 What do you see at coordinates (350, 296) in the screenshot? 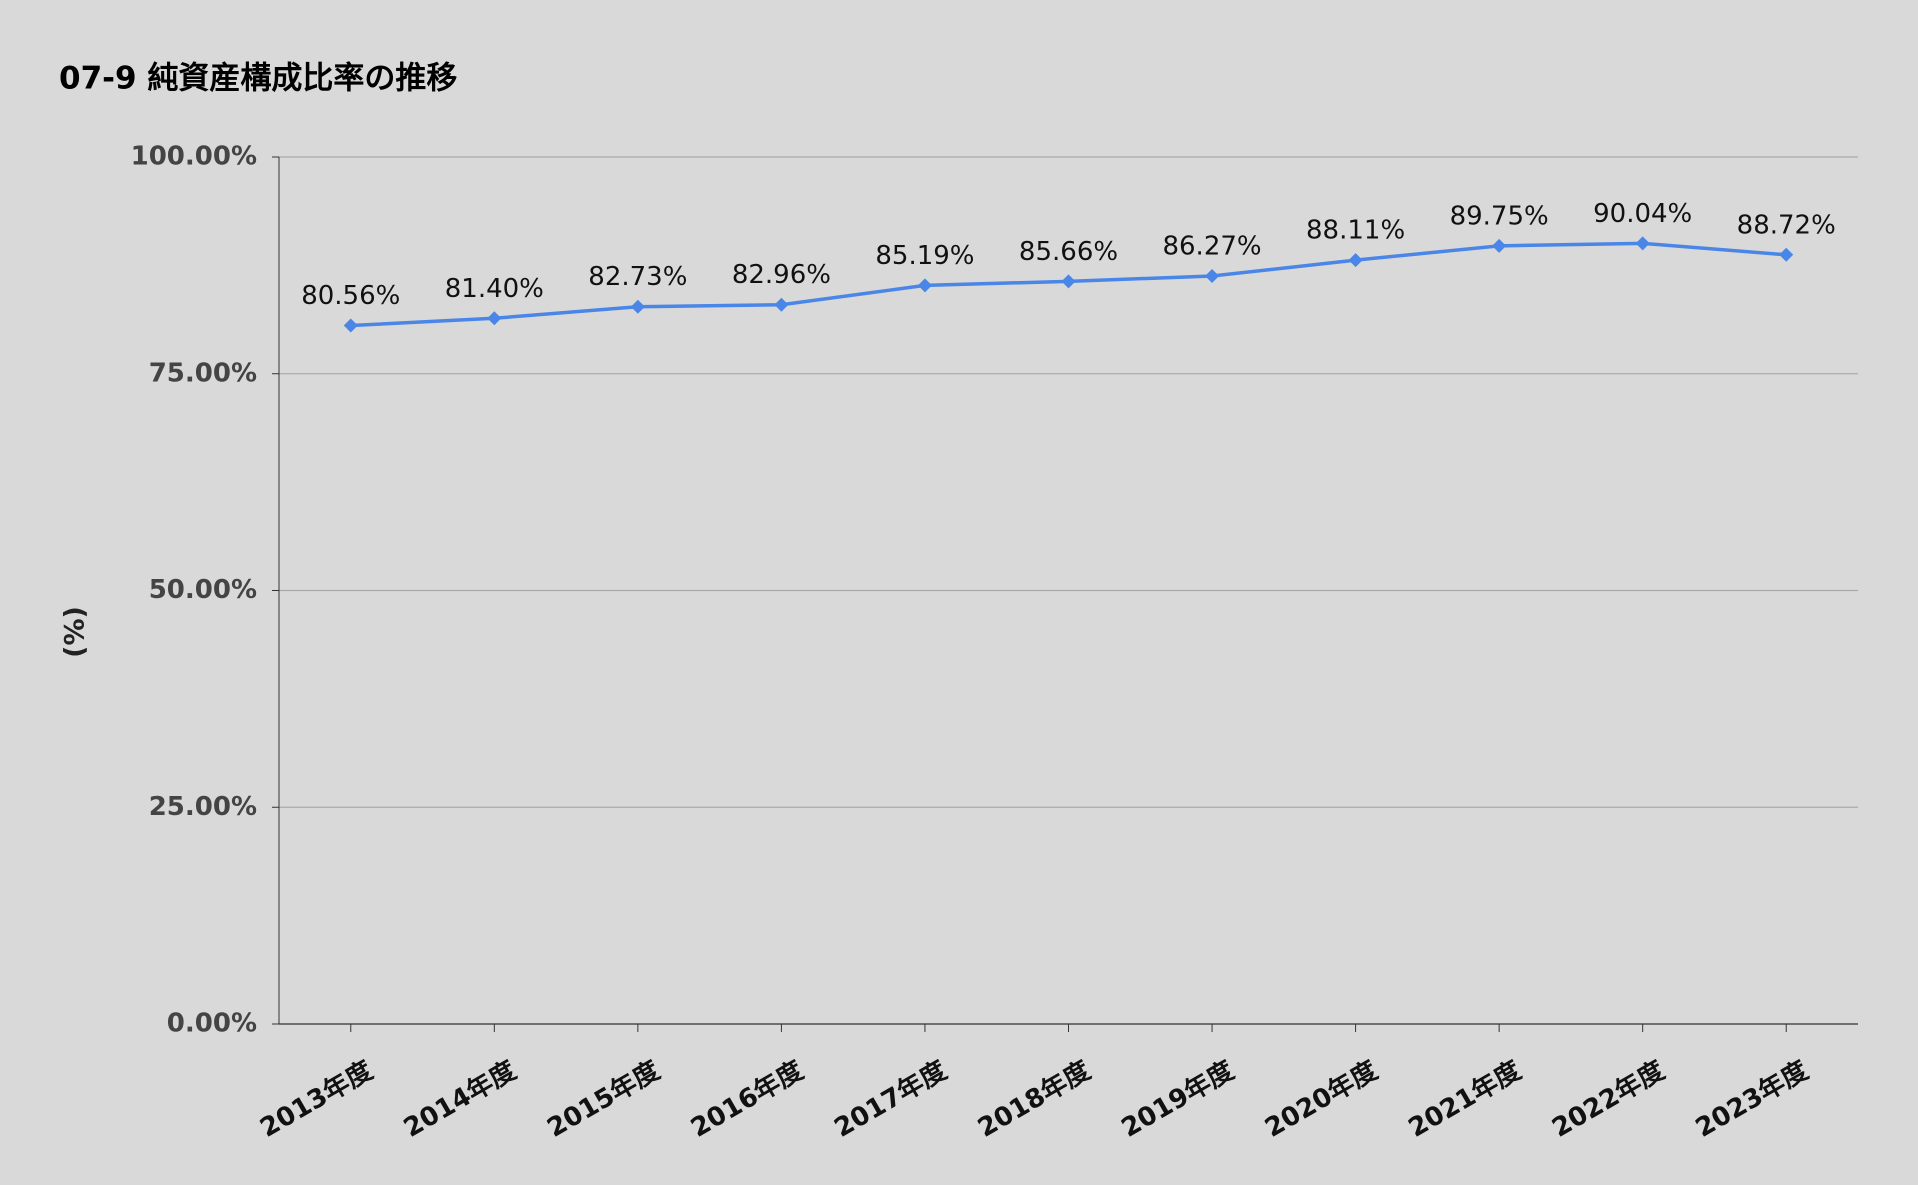
I see `data-label: 80.56%` at bounding box center [350, 296].